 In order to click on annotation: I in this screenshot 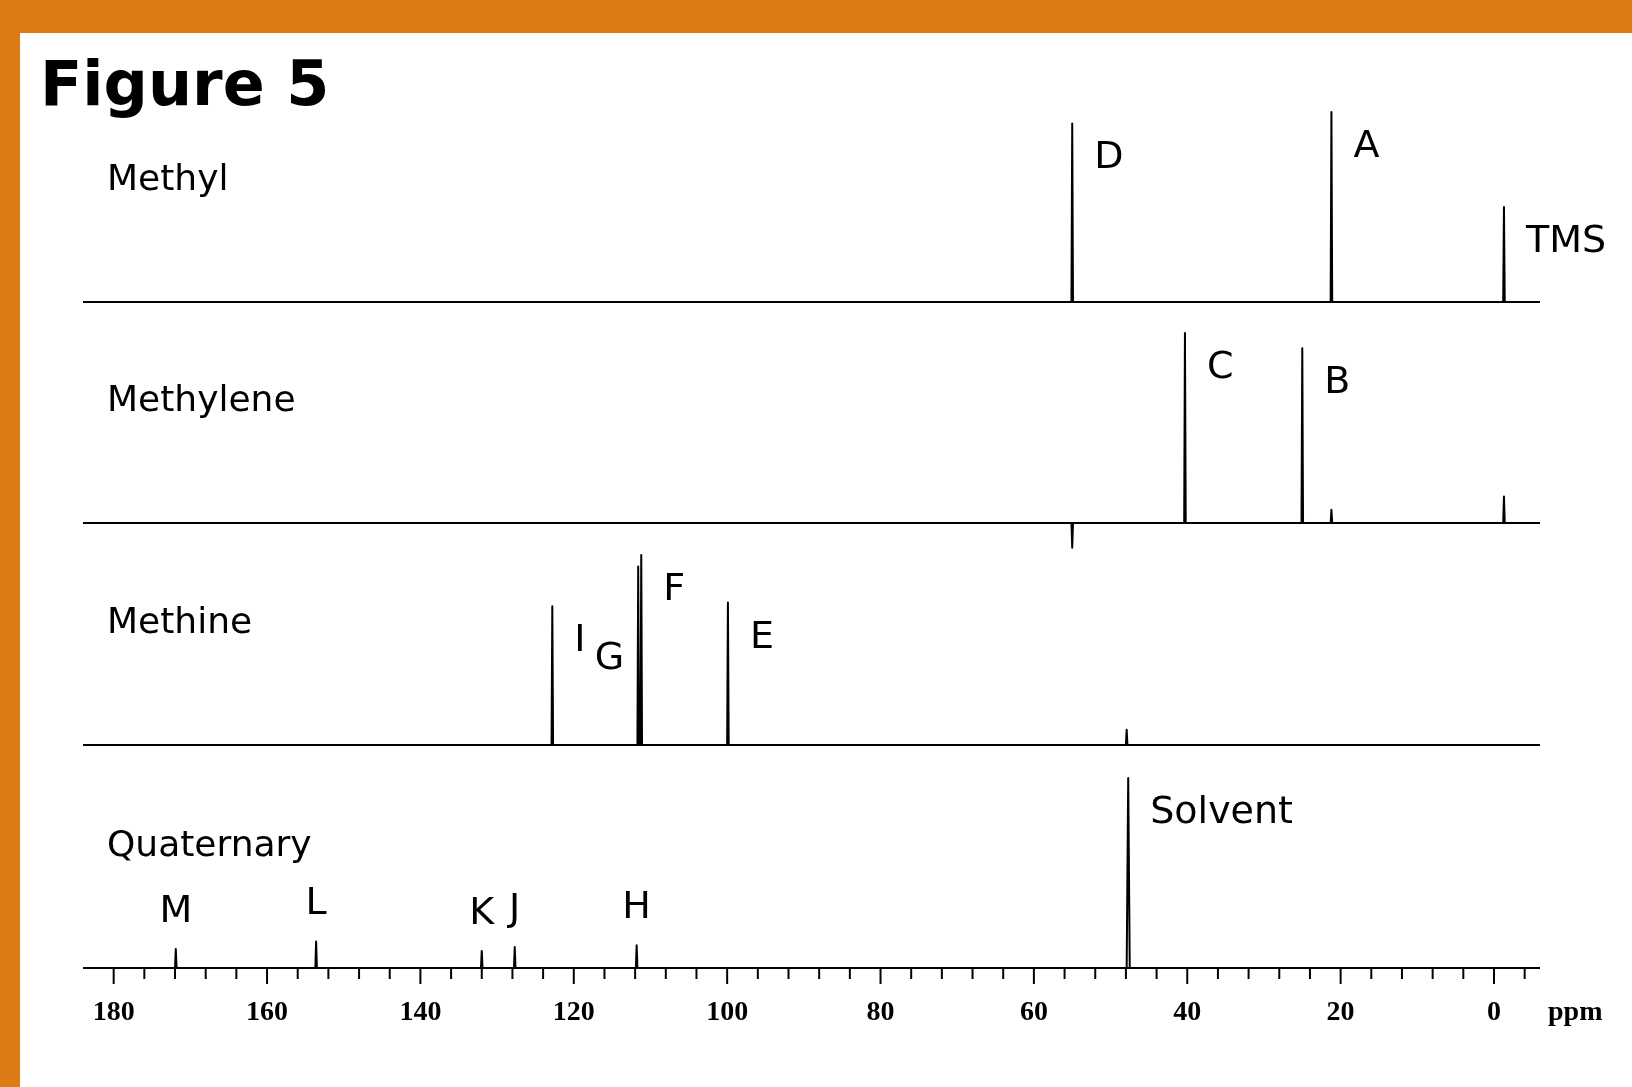, I will do `click(580, 638)`.